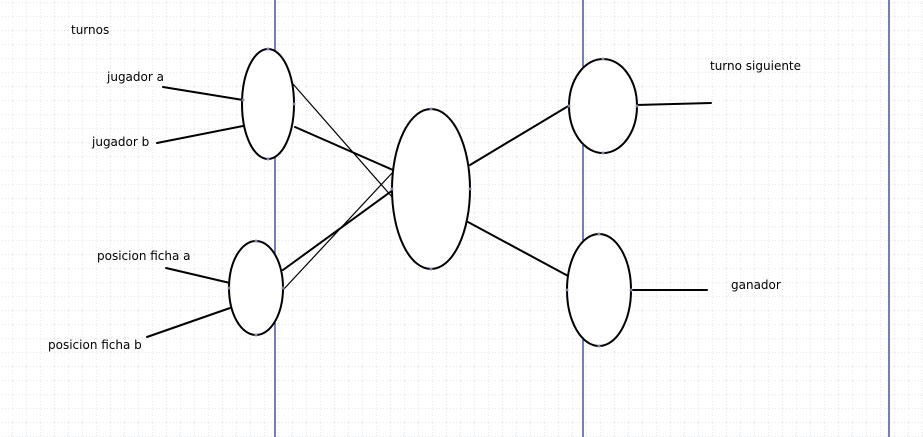 The width and height of the screenshot is (923, 437). Describe the element at coordinates (431, 189) in the screenshot. I see `node-center` at that location.